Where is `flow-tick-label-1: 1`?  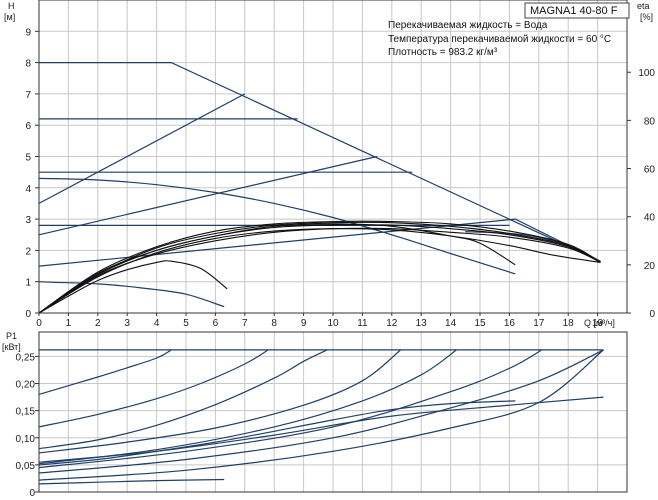 flow-tick-label-1: 1 is located at coordinates (69, 323).